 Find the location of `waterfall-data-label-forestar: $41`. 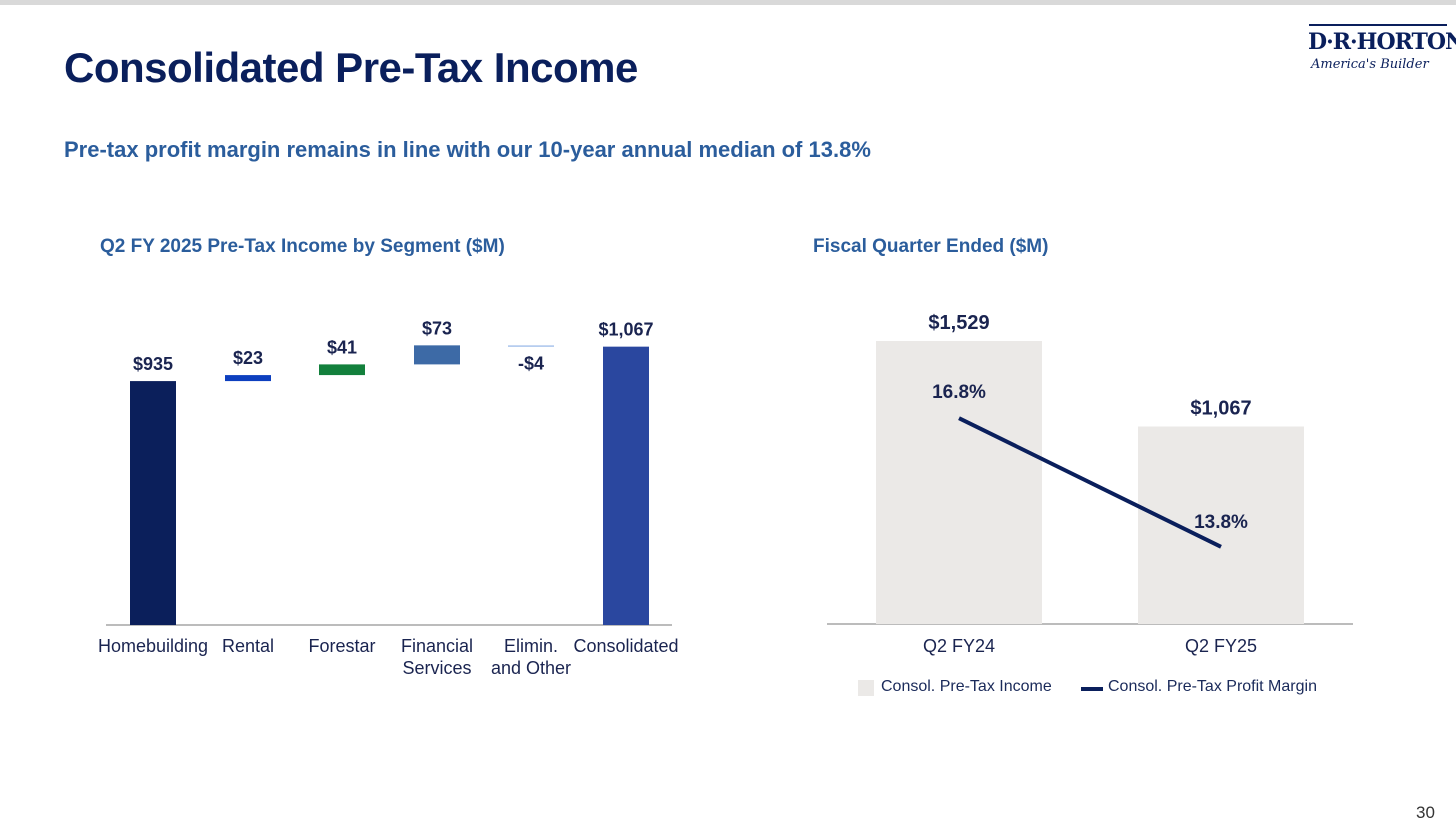

waterfall-data-label-forestar: $41 is located at coordinates (342, 347).